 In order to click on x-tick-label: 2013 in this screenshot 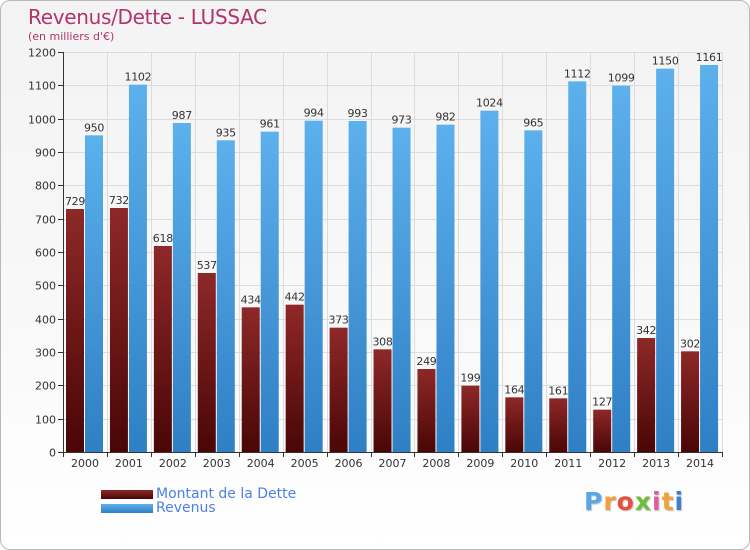, I will do `click(656, 463)`.